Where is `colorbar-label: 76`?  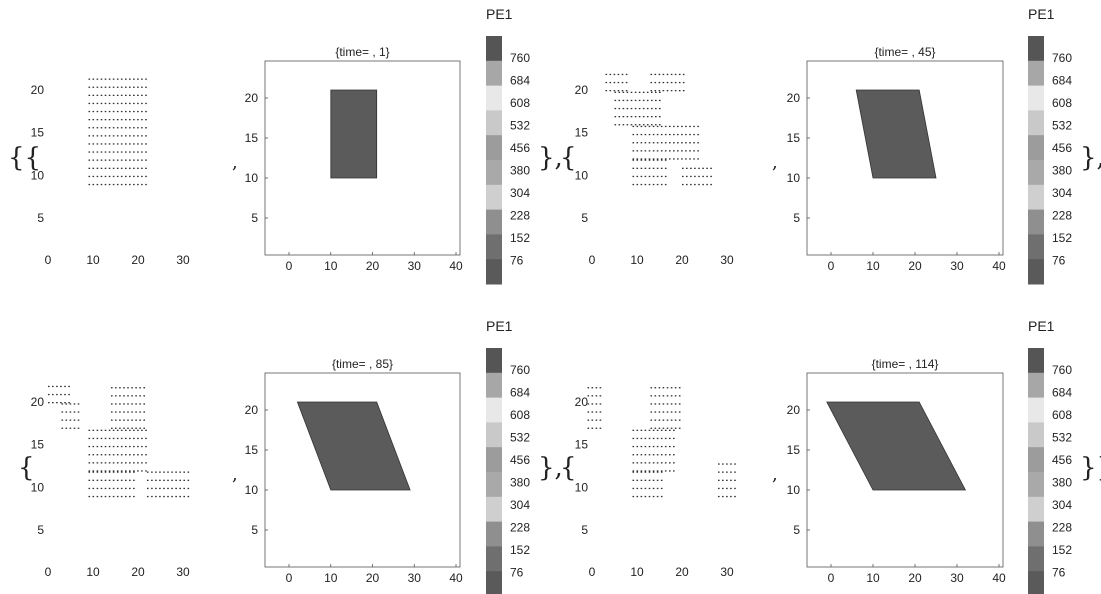 colorbar-label: 76 is located at coordinates (1059, 261).